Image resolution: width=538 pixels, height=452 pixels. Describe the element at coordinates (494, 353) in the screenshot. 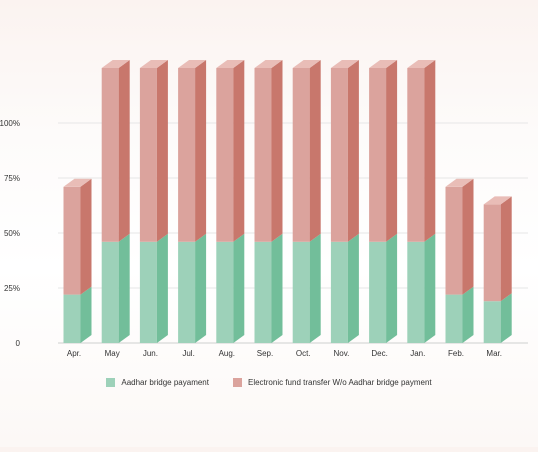

I see `x-tick-label: Mar.` at that location.